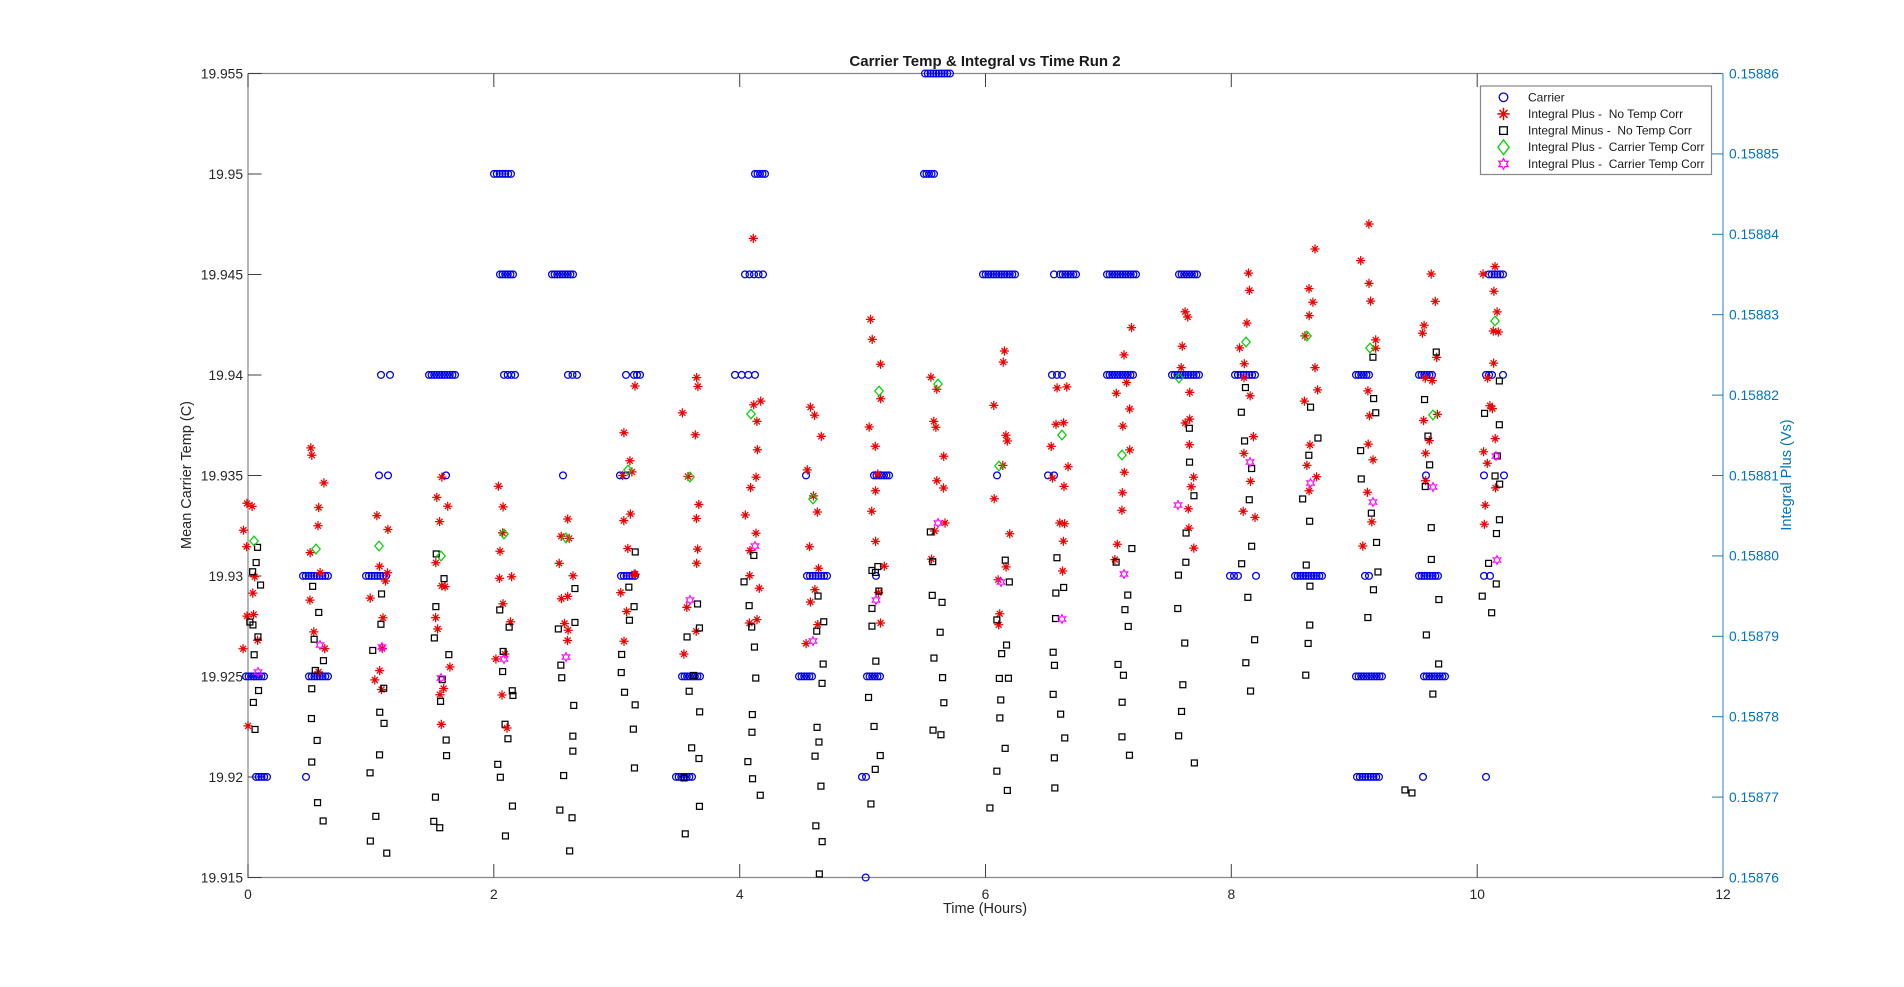  Describe the element at coordinates (225, 576) in the screenshot. I see `svg-text: 19.93` at that location.